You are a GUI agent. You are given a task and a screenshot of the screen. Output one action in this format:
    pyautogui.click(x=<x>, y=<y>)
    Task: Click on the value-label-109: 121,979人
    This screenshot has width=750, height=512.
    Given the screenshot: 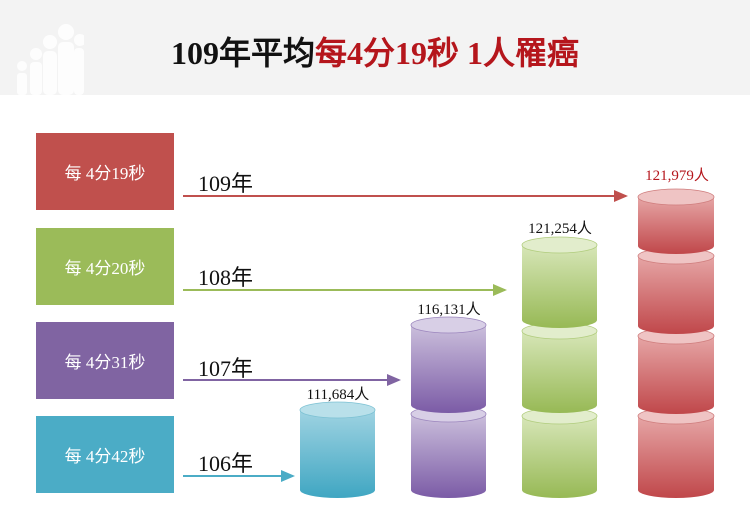 What is the action you would take?
    pyautogui.click(x=677, y=176)
    